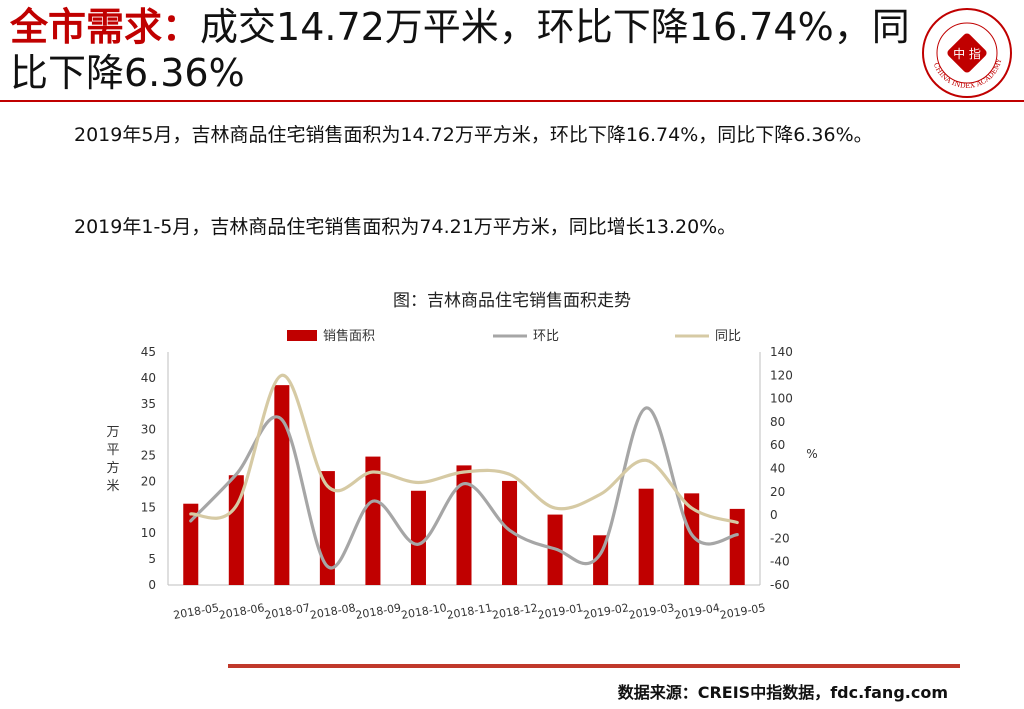 Image resolution: width=1024 pixels, height=709 pixels. What do you see at coordinates (777, 469) in the screenshot?
I see `y2-tick-label: 40` at bounding box center [777, 469].